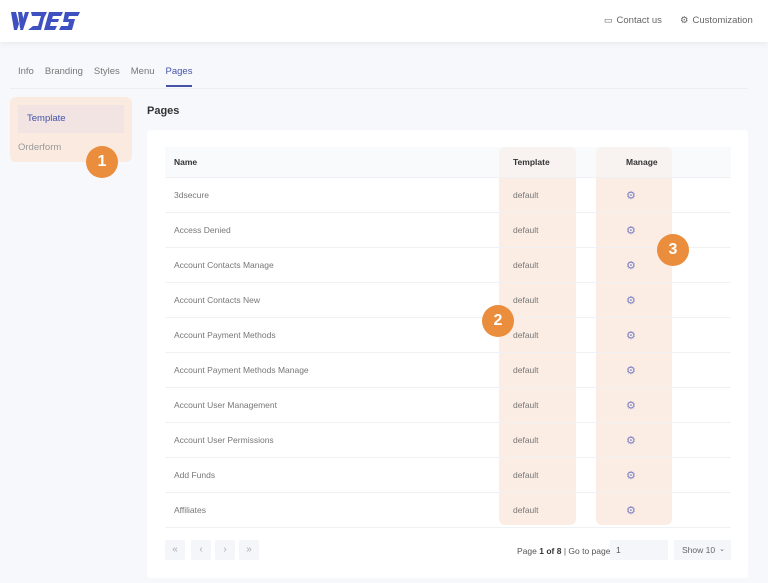 This screenshot has width=768, height=583. I want to click on table-row: Access Denied default ⚙, so click(448, 230).